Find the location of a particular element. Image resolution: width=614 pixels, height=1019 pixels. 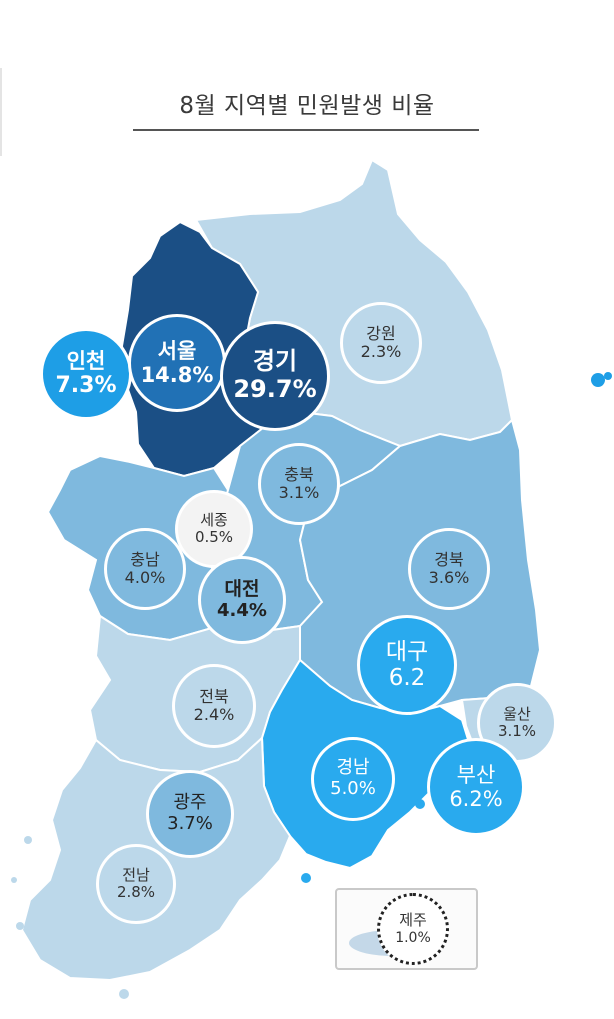

chungnam-name: 충남 is located at coordinates (145, 559).